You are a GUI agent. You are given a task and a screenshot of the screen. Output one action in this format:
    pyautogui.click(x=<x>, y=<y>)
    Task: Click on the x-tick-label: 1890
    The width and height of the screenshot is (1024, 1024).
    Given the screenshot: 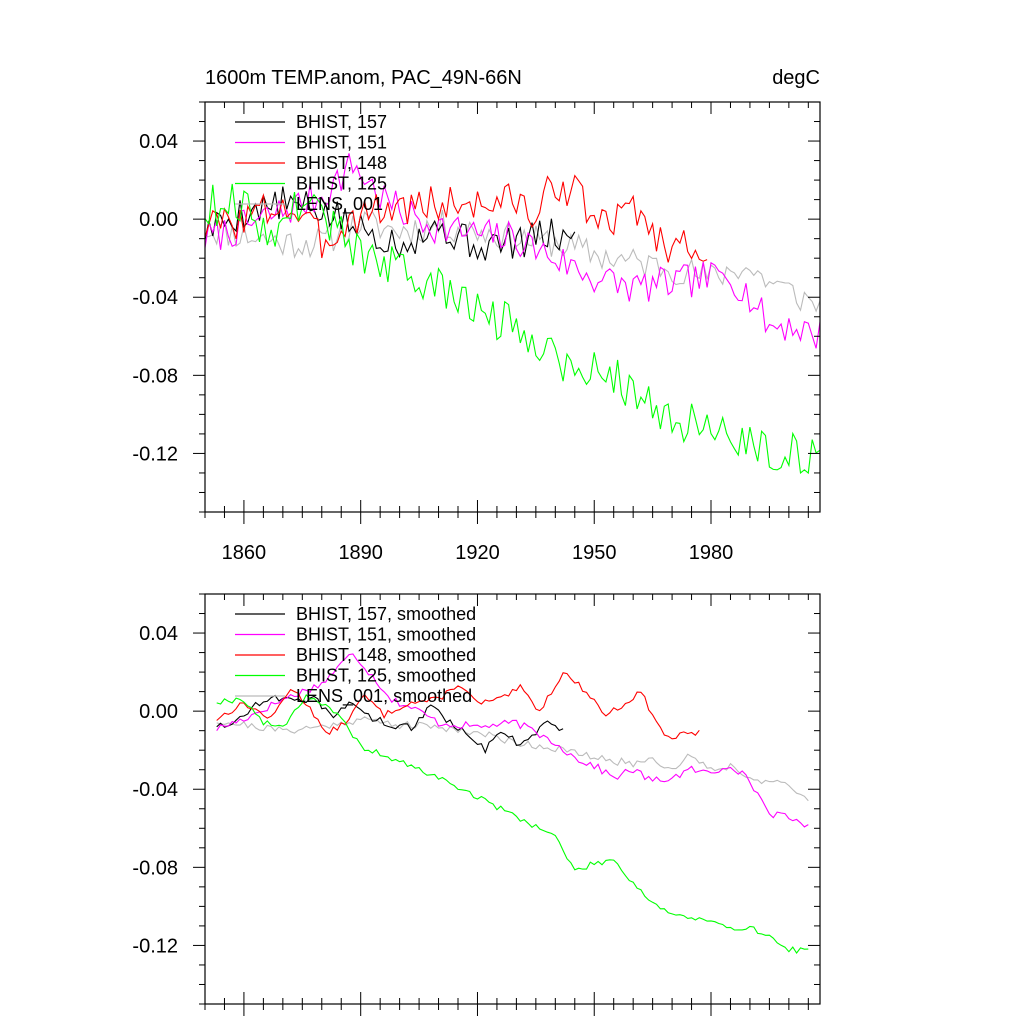 What is the action you would take?
    pyautogui.click(x=360, y=553)
    